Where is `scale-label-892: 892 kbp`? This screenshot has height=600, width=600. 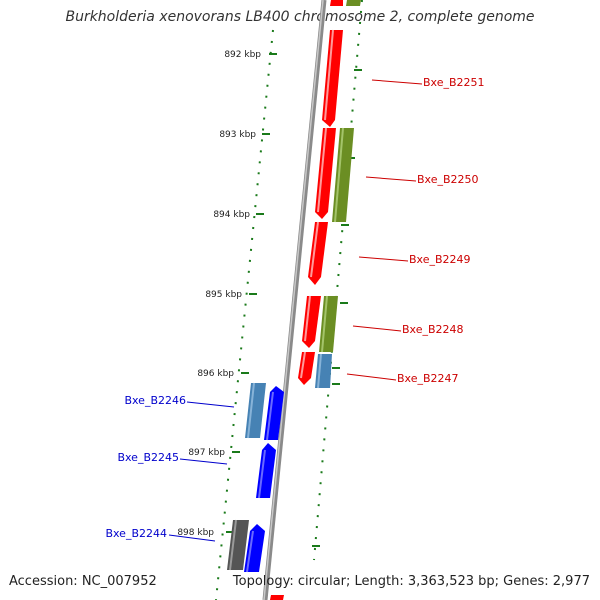 scale-label-892: 892 kbp is located at coordinates (242, 55).